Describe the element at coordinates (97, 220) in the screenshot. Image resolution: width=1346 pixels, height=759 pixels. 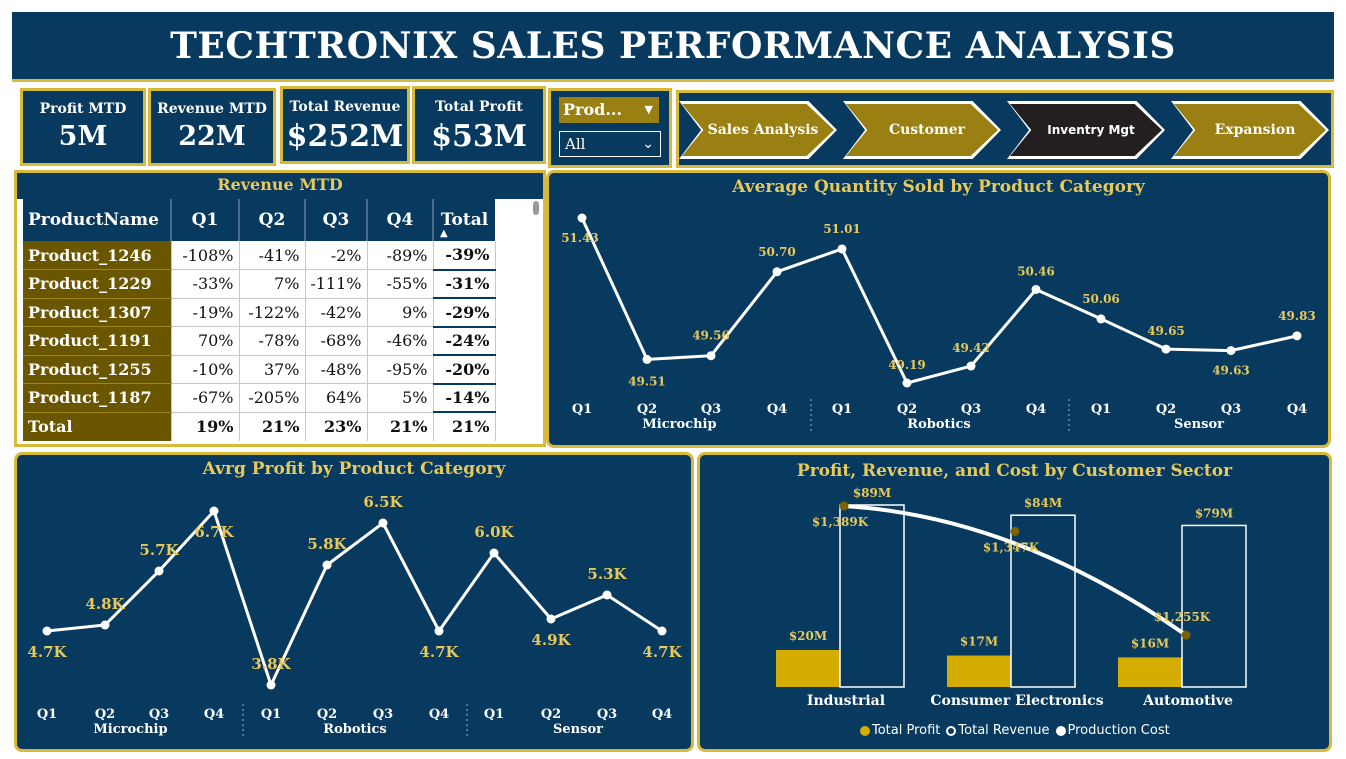
I see `column-header-product: ProductName` at that location.